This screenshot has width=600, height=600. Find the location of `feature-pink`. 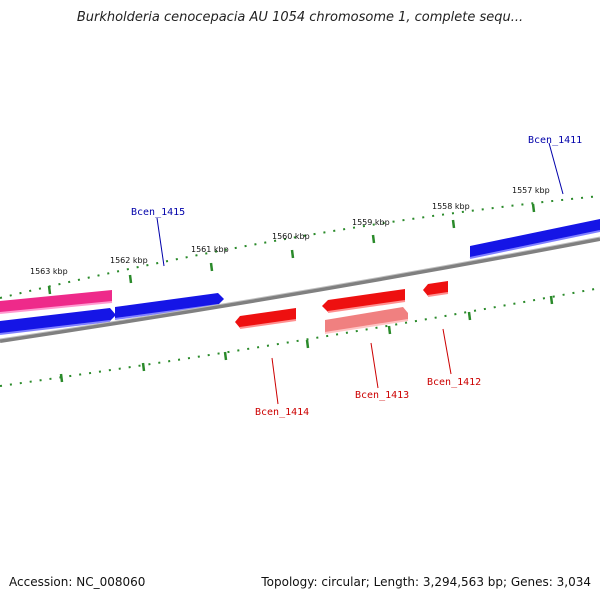

feature-pink is located at coordinates (56, 301).